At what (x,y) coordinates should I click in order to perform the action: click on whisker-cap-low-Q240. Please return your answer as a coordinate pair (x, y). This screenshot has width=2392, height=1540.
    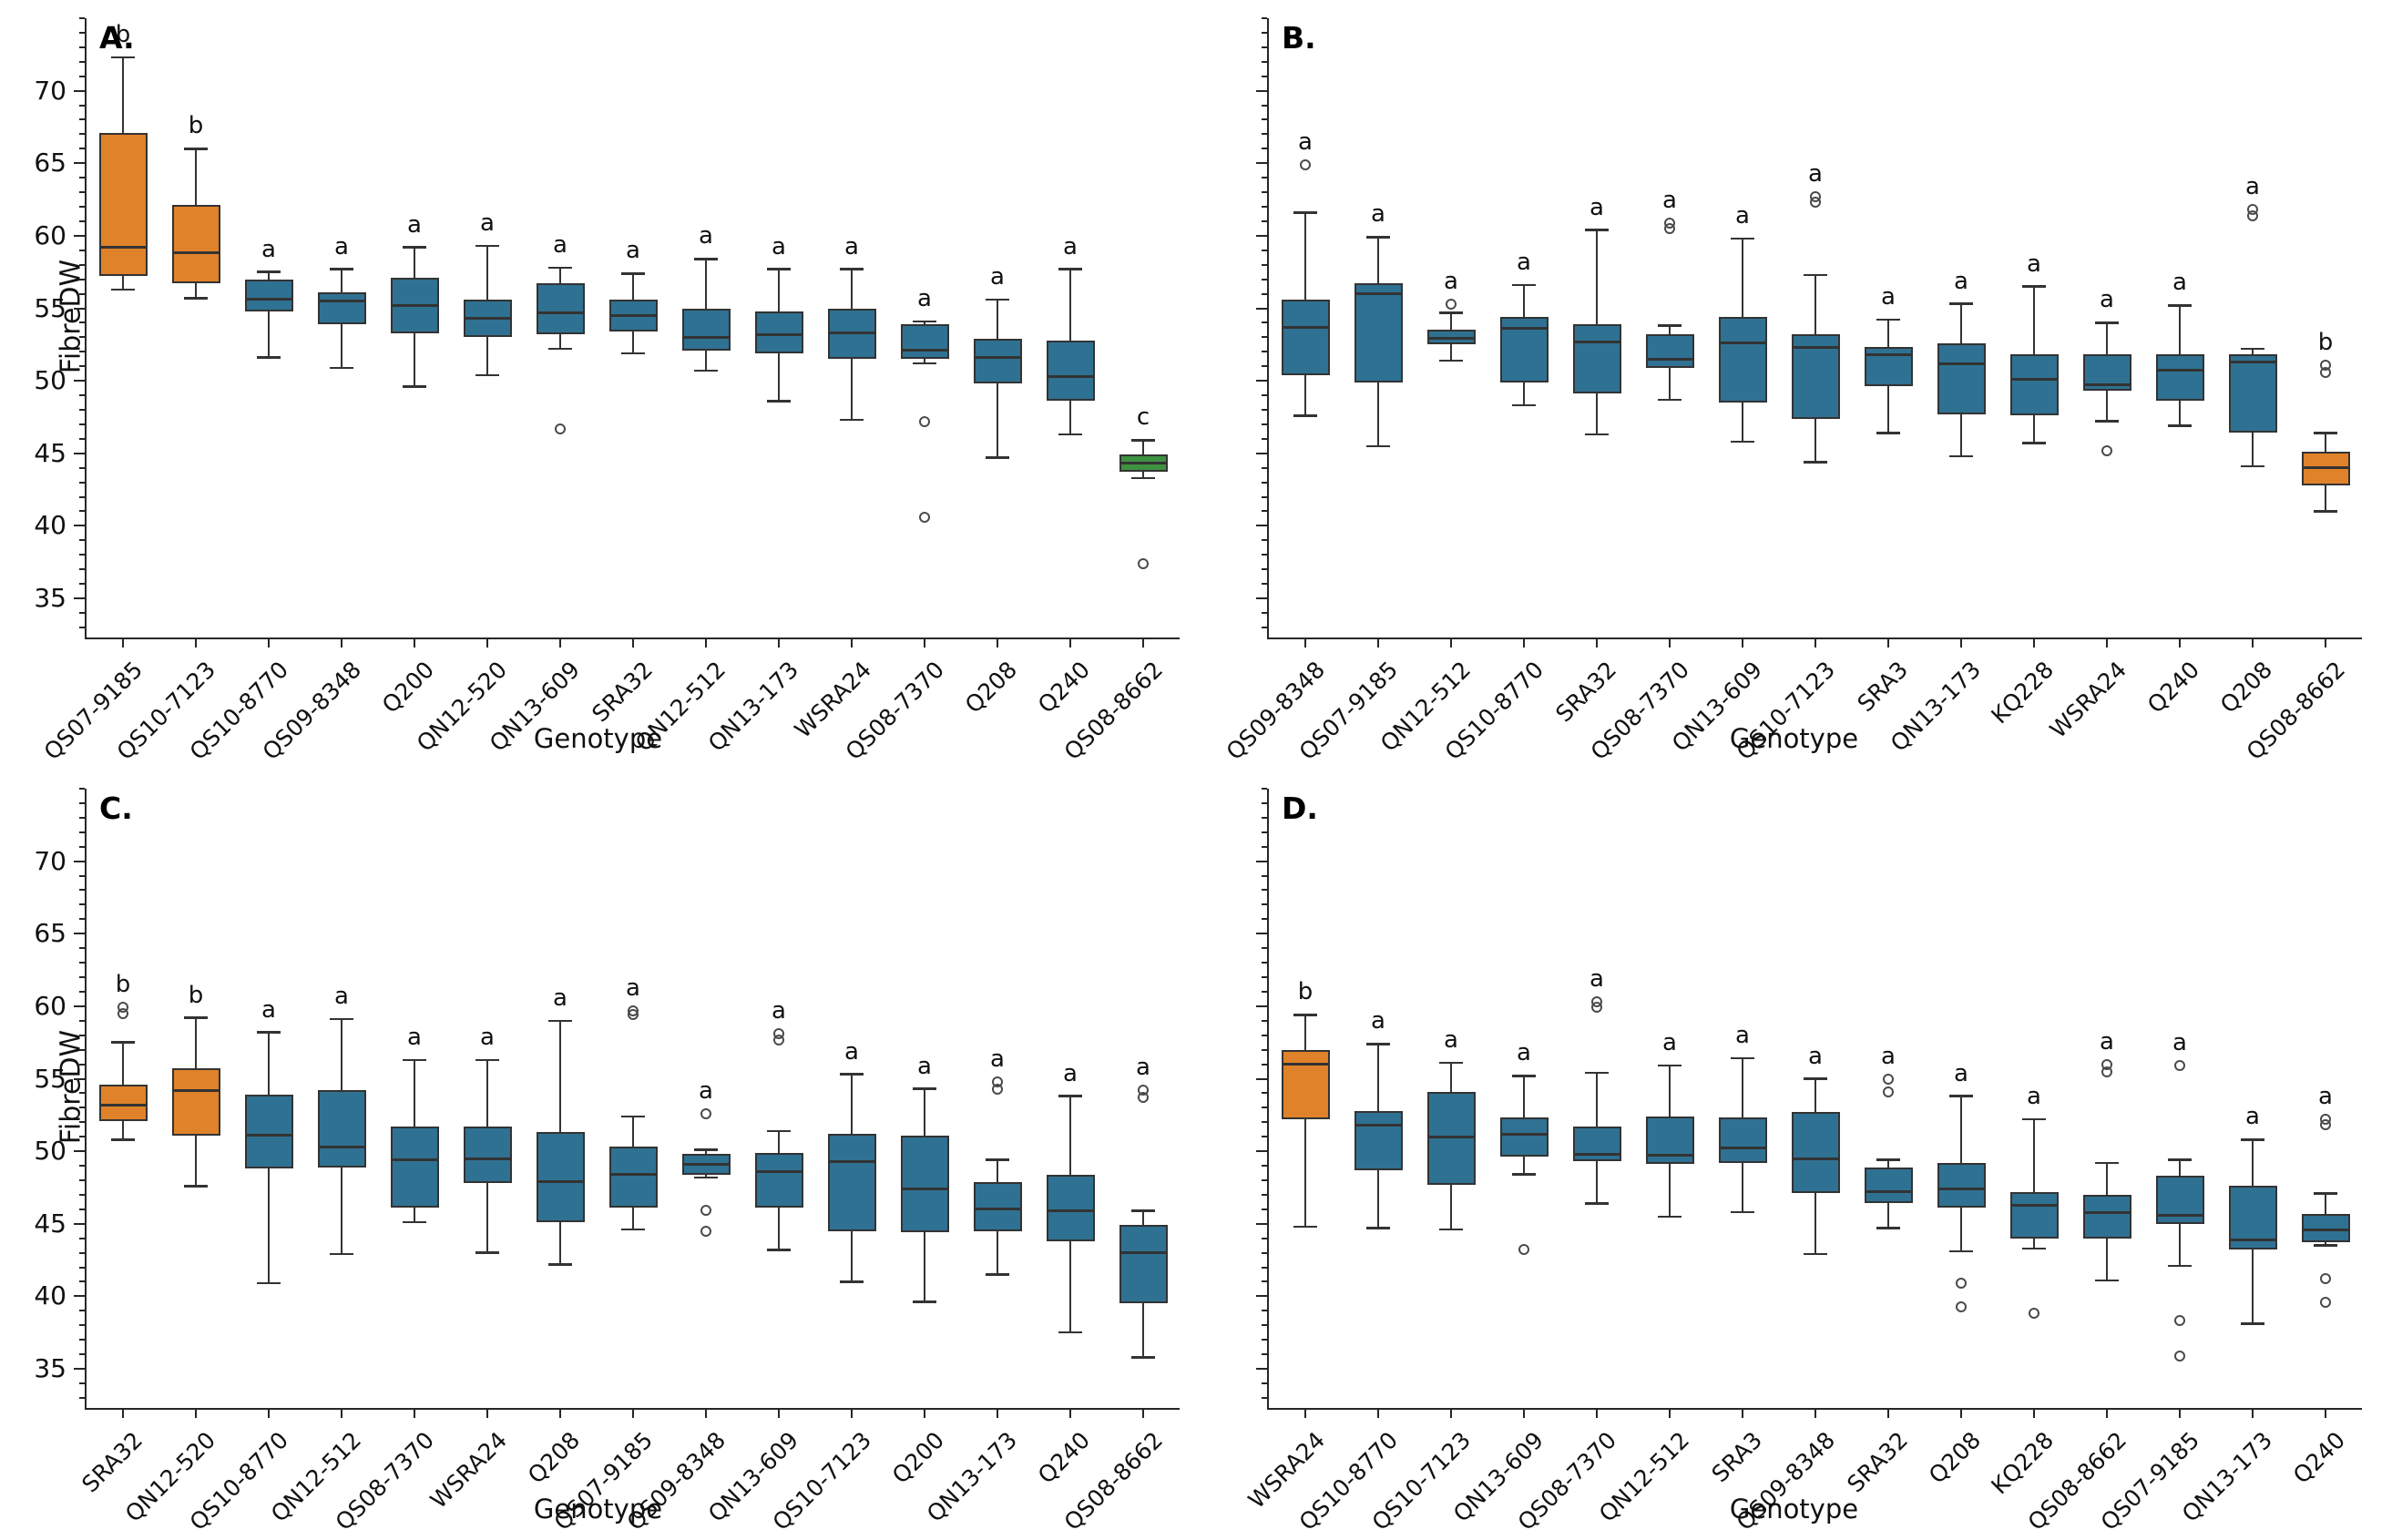
    Looking at the image, I should click on (2180, 425).